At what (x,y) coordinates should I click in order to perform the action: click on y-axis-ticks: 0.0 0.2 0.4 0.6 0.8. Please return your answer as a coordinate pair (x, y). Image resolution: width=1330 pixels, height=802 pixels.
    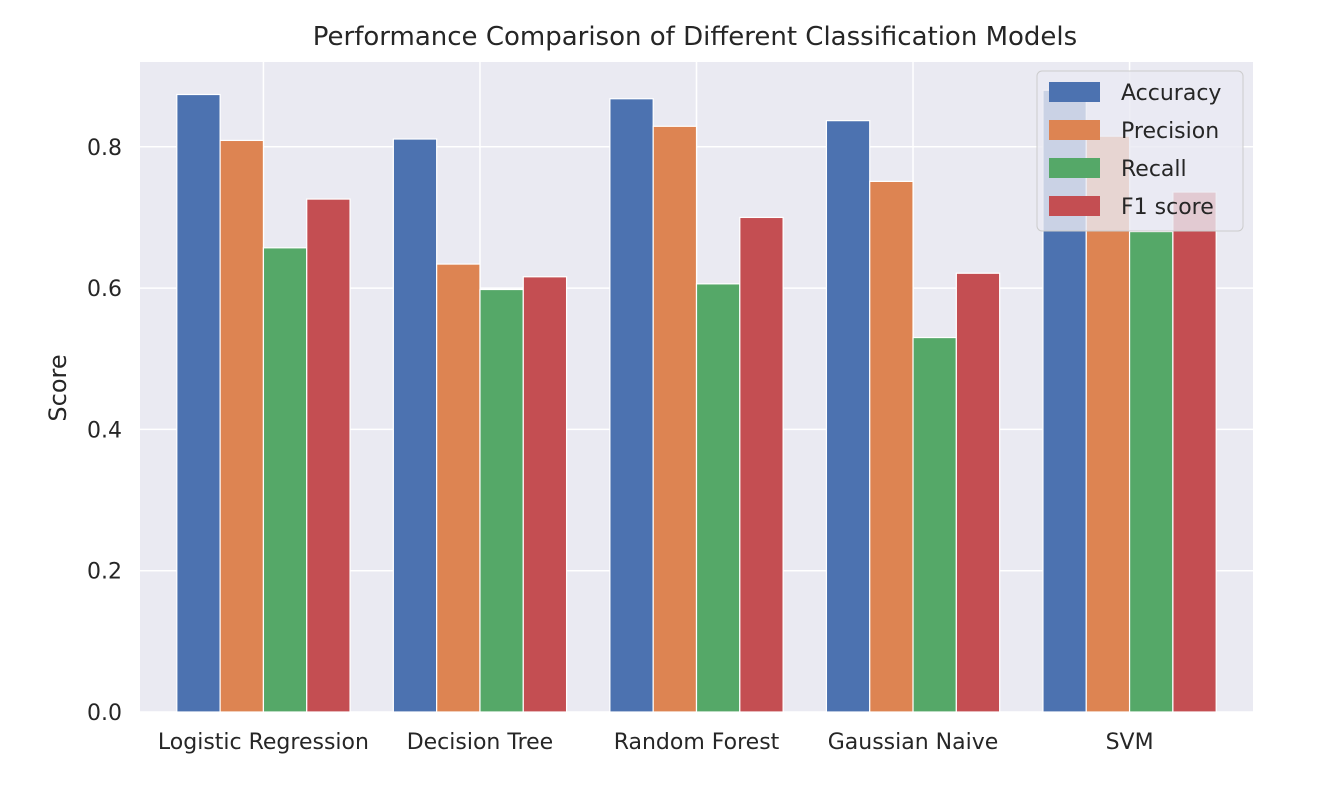
    Looking at the image, I should click on (104, 431).